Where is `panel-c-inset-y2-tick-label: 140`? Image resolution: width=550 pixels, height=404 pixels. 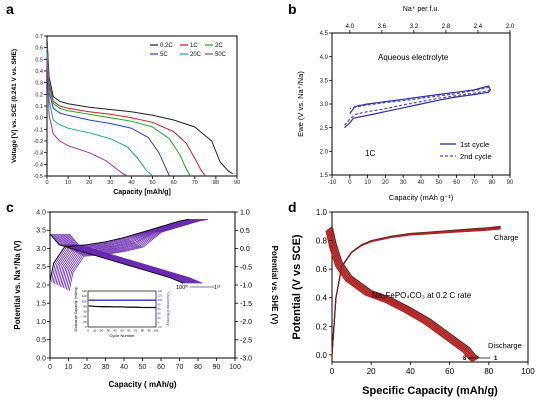
panel-c-inset-y2-tick-label: 140 is located at coordinates (160, 291).